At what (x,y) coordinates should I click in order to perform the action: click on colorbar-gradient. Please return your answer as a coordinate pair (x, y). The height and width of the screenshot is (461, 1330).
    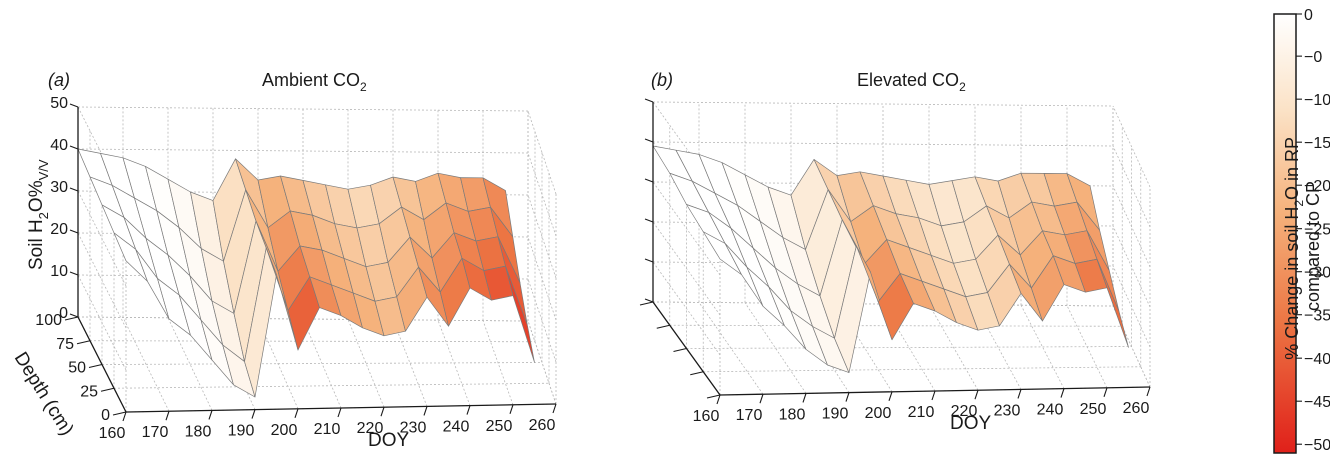
    Looking at the image, I should click on (1285, 233).